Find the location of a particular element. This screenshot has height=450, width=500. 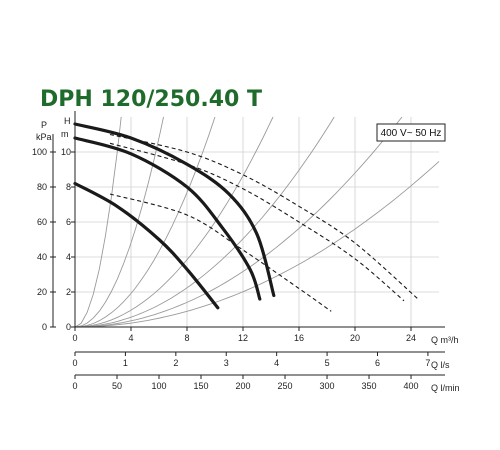

y-left-tick-label: 40 is located at coordinates (42, 257).